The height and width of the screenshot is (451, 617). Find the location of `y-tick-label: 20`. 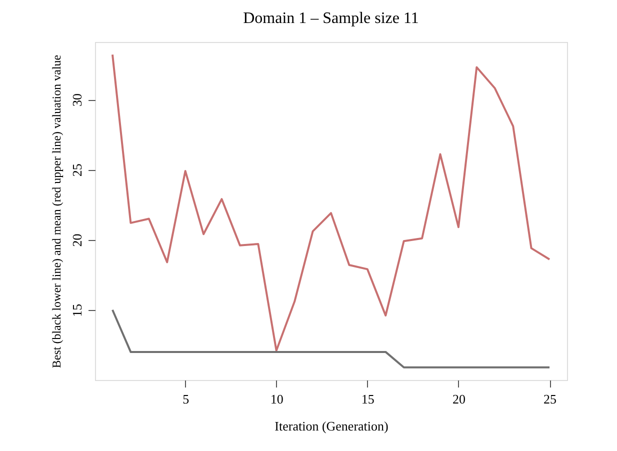

y-tick-label: 20 is located at coordinates (77, 240).